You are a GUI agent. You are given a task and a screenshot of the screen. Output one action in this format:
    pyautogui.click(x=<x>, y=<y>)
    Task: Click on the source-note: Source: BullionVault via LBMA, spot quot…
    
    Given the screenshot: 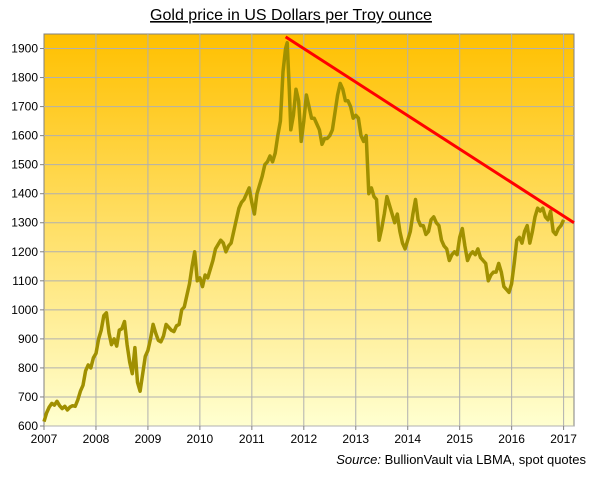 What is the action you would take?
    pyautogui.click(x=293, y=459)
    